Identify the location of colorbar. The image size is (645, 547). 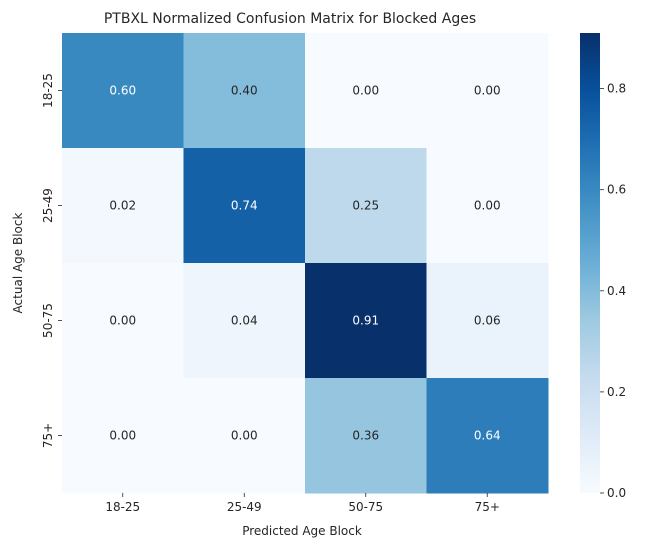
(590, 263).